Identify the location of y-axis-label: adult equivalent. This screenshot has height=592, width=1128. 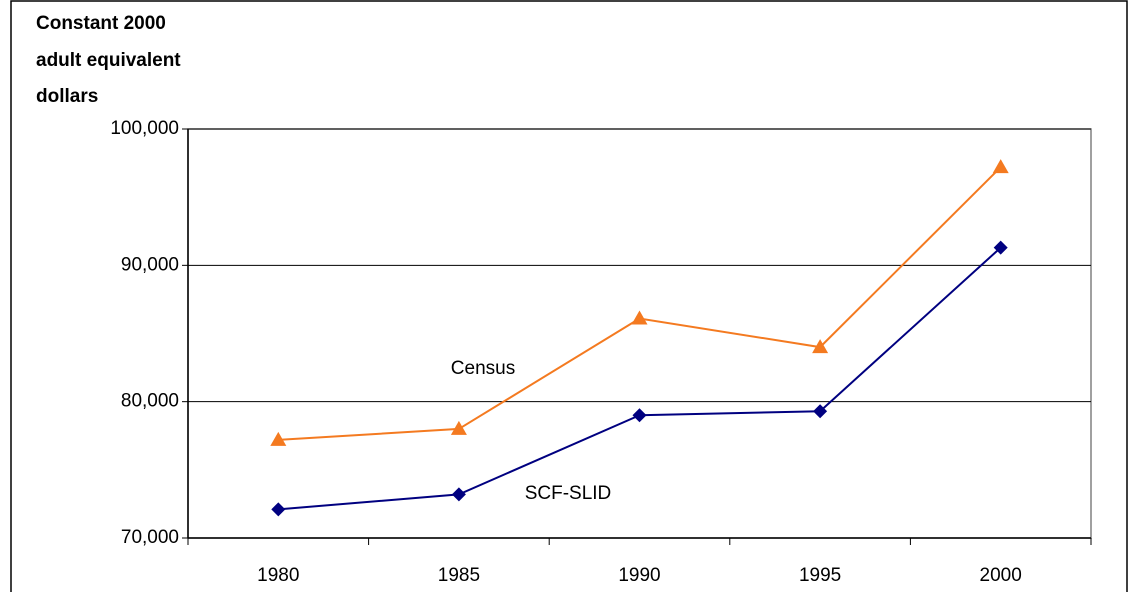
(108, 60).